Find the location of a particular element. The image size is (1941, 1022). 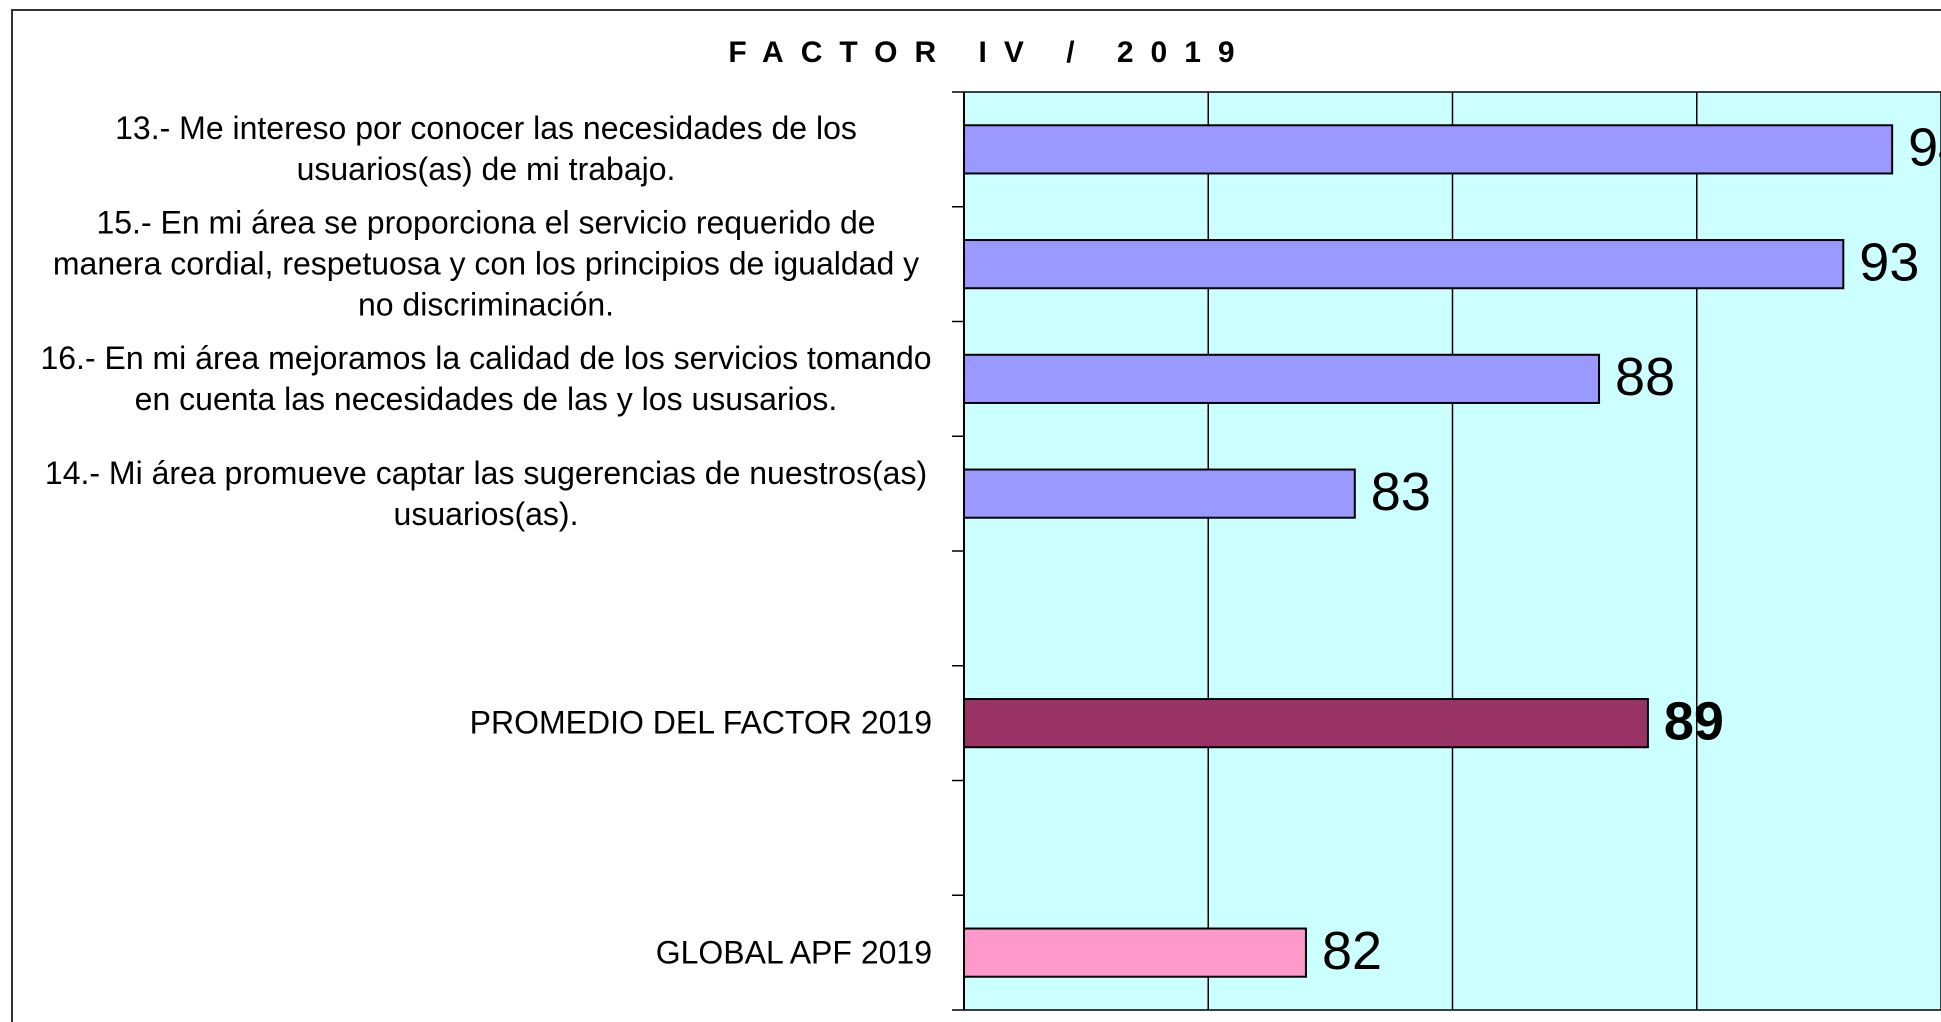

value-label: 93 is located at coordinates (1889, 262).